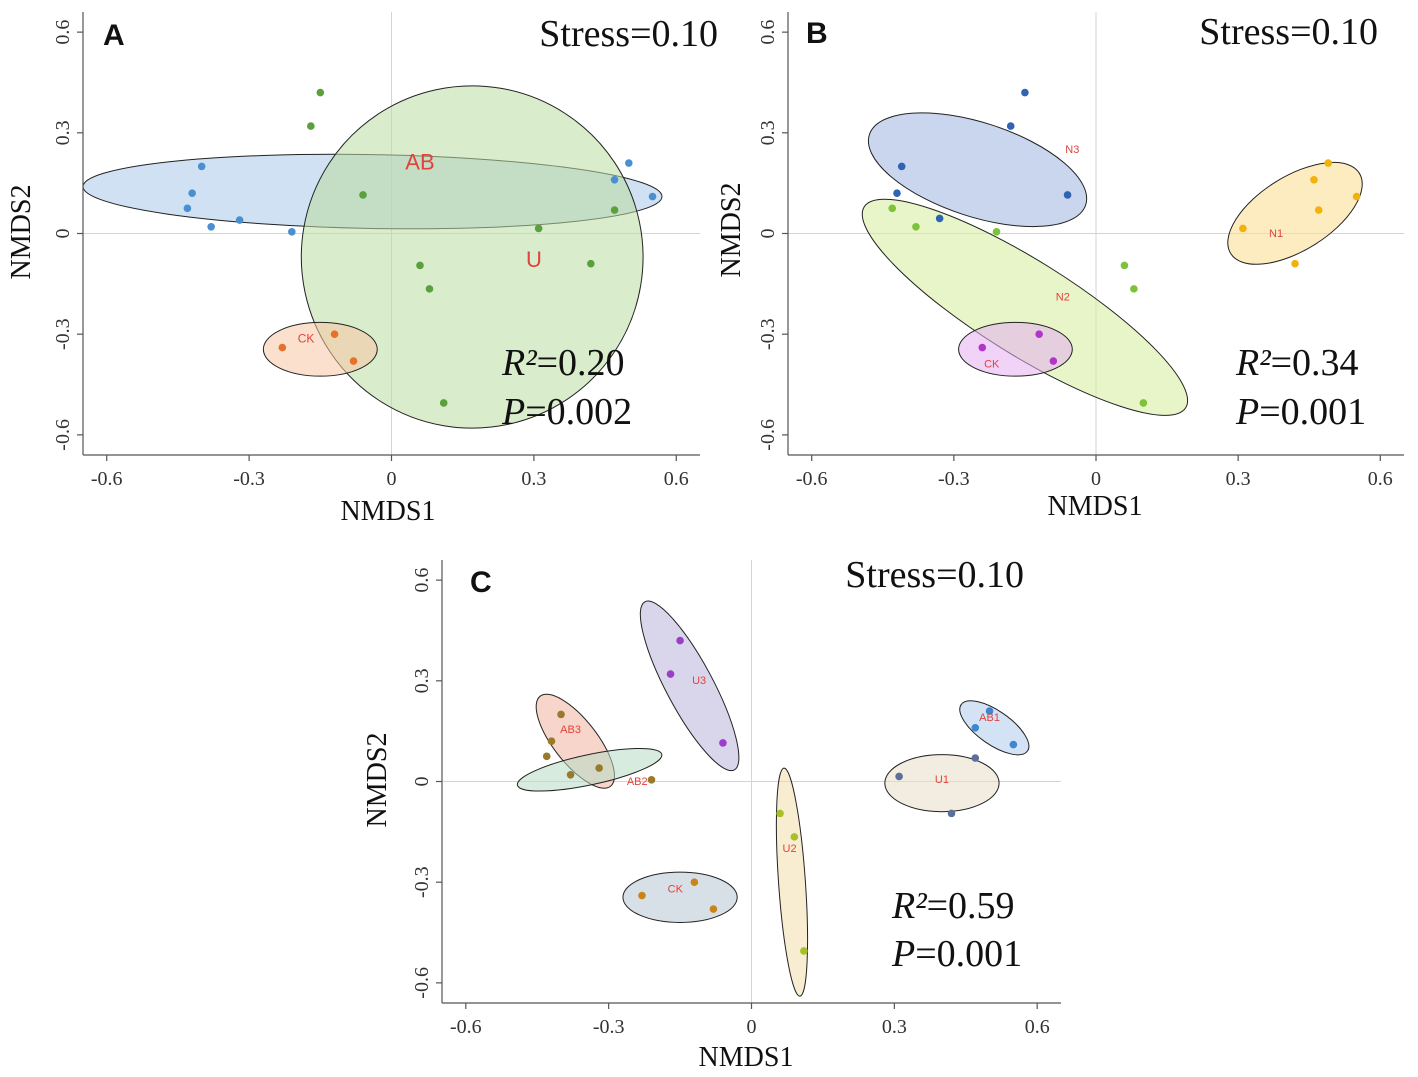 Image resolution: width=1418 pixels, height=1077 pixels. I want to click on panel-c-y-tick-label: 0, so click(422, 782).